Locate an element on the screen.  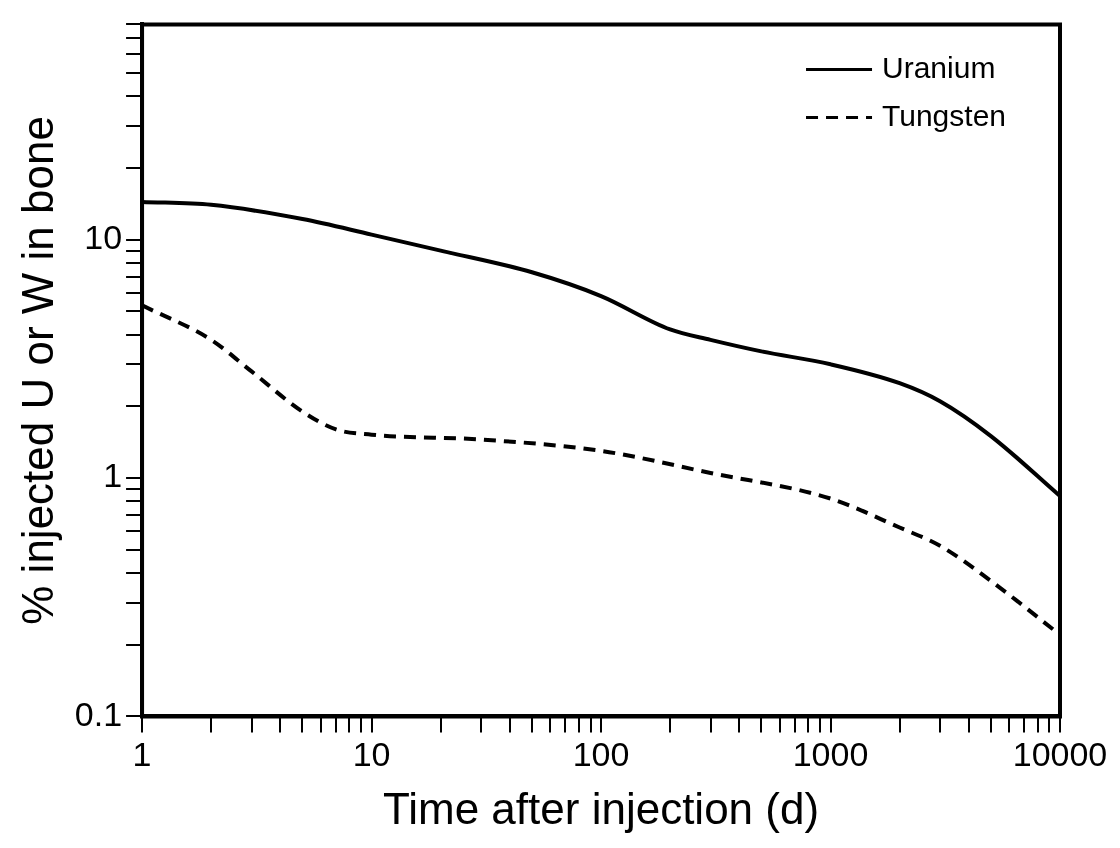
x-tick-label: 1 is located at coordinates (142, 754).